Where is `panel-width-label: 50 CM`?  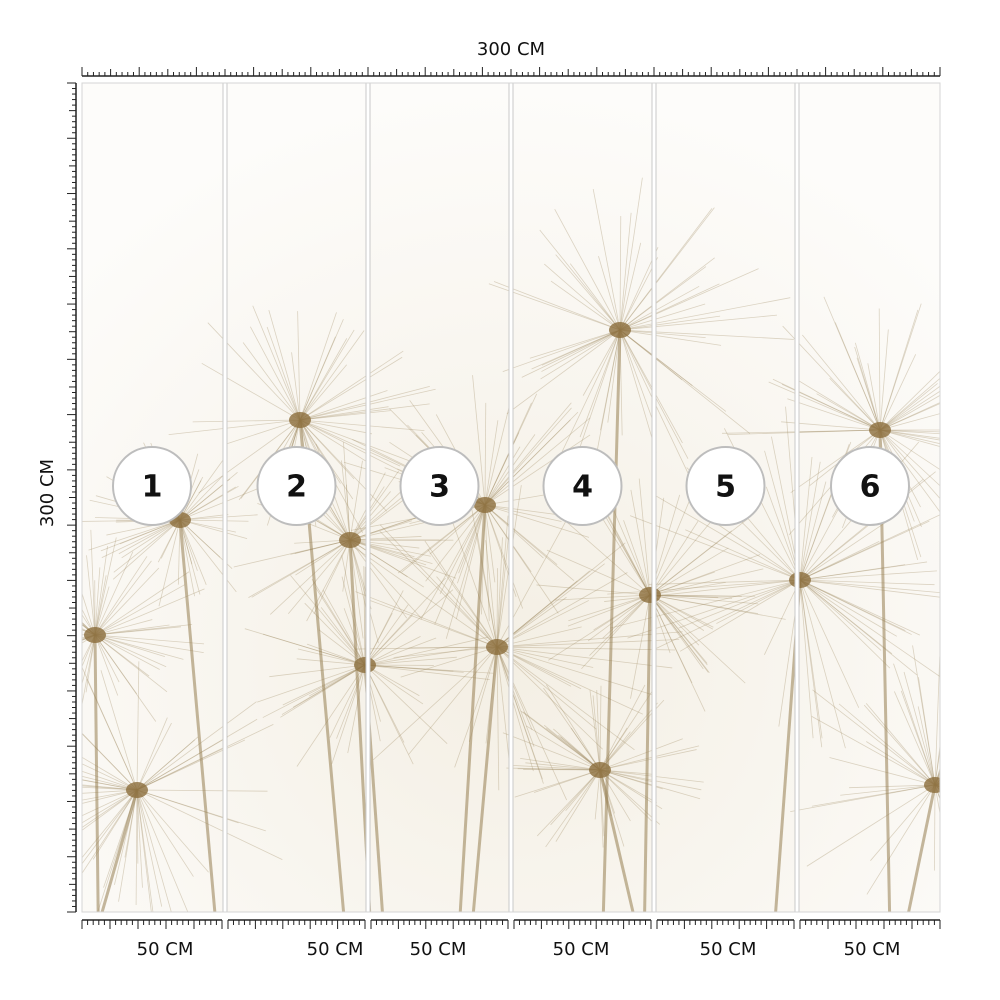 panel-width-label: 50 CM is located at coordinates (438, 949).